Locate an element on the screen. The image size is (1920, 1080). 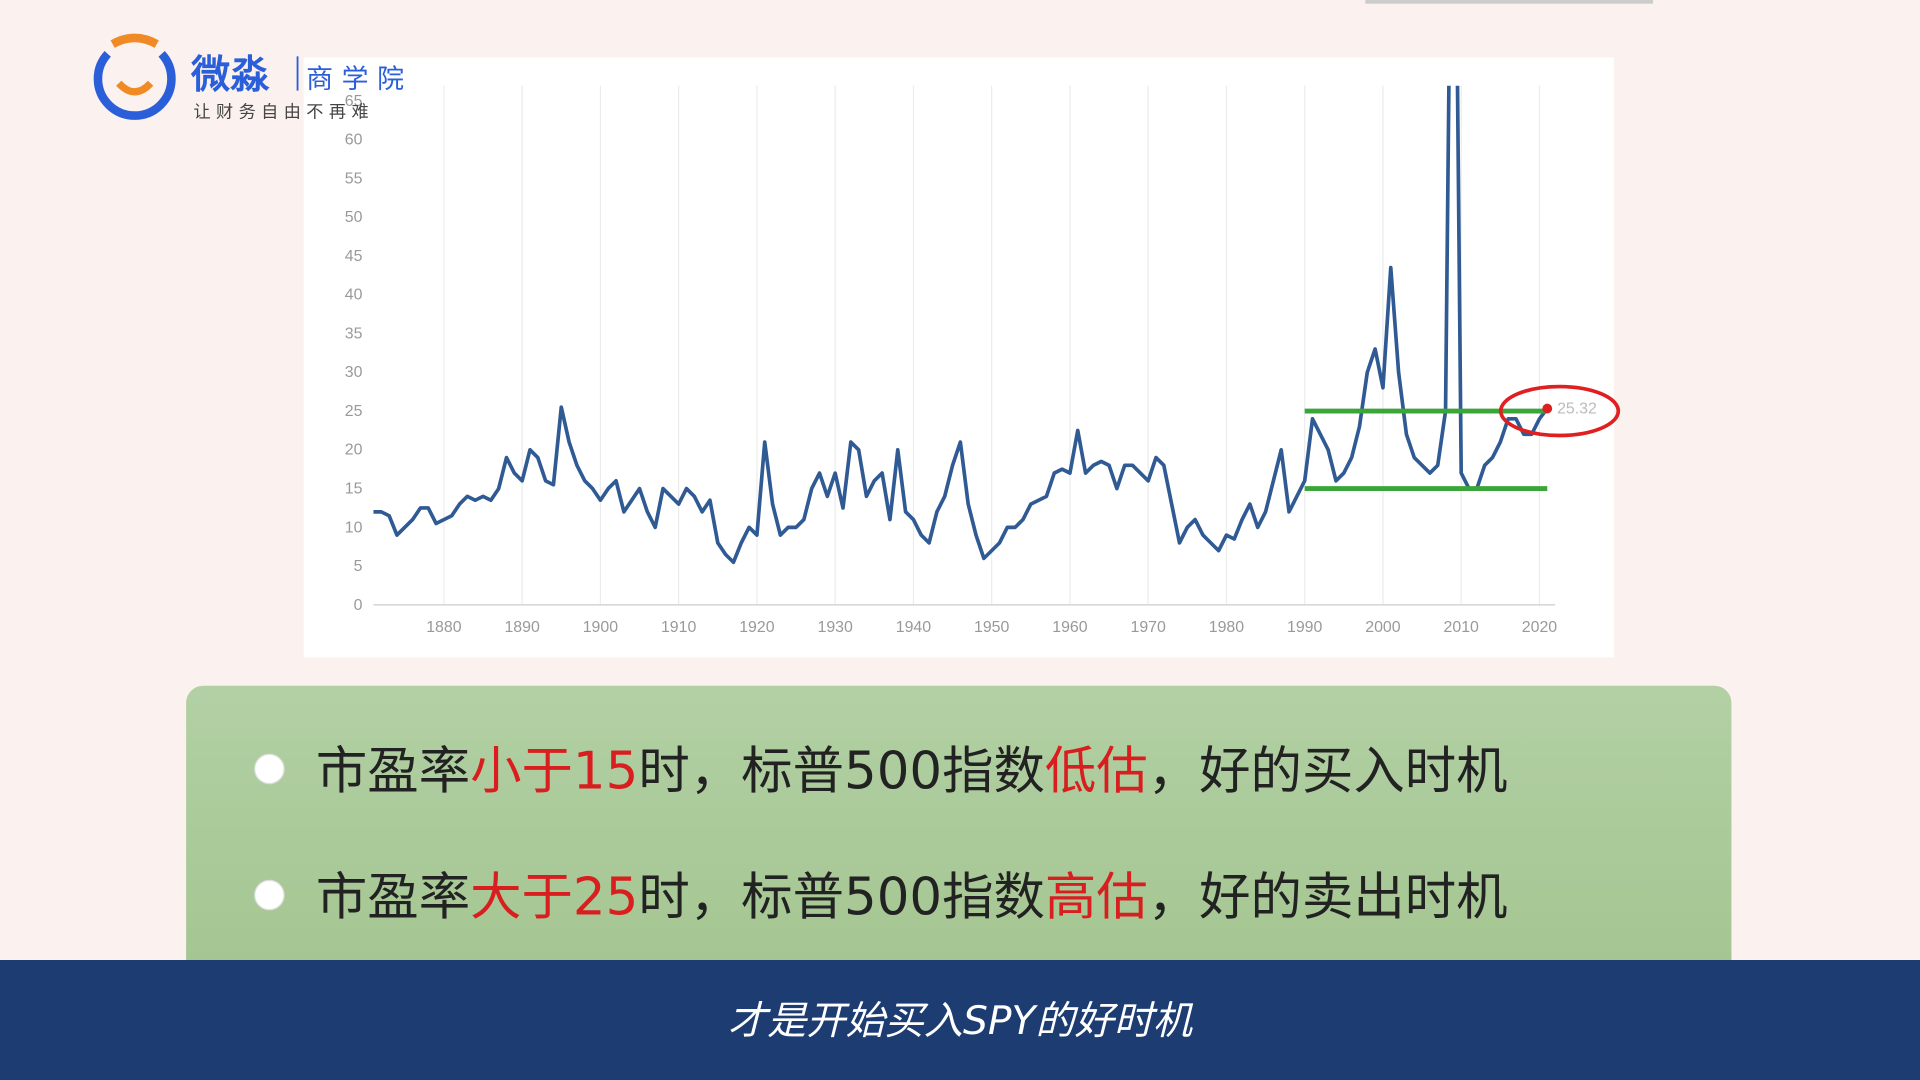
x-tick-label: 1880 is located at coordinates (444, 627).